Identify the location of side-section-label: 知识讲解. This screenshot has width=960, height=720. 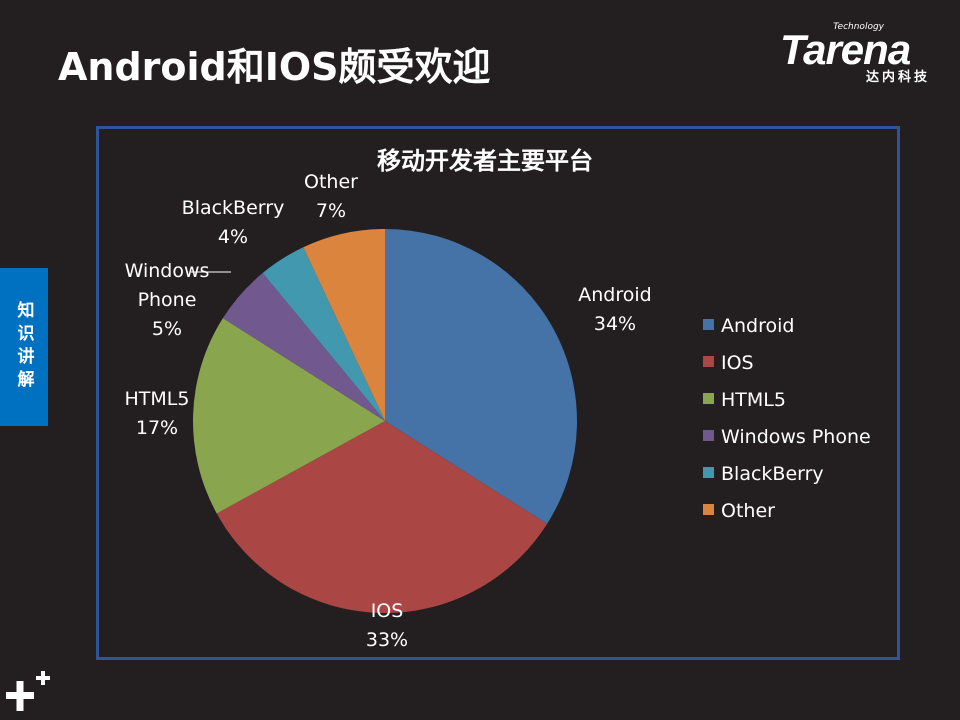
(23, 347).